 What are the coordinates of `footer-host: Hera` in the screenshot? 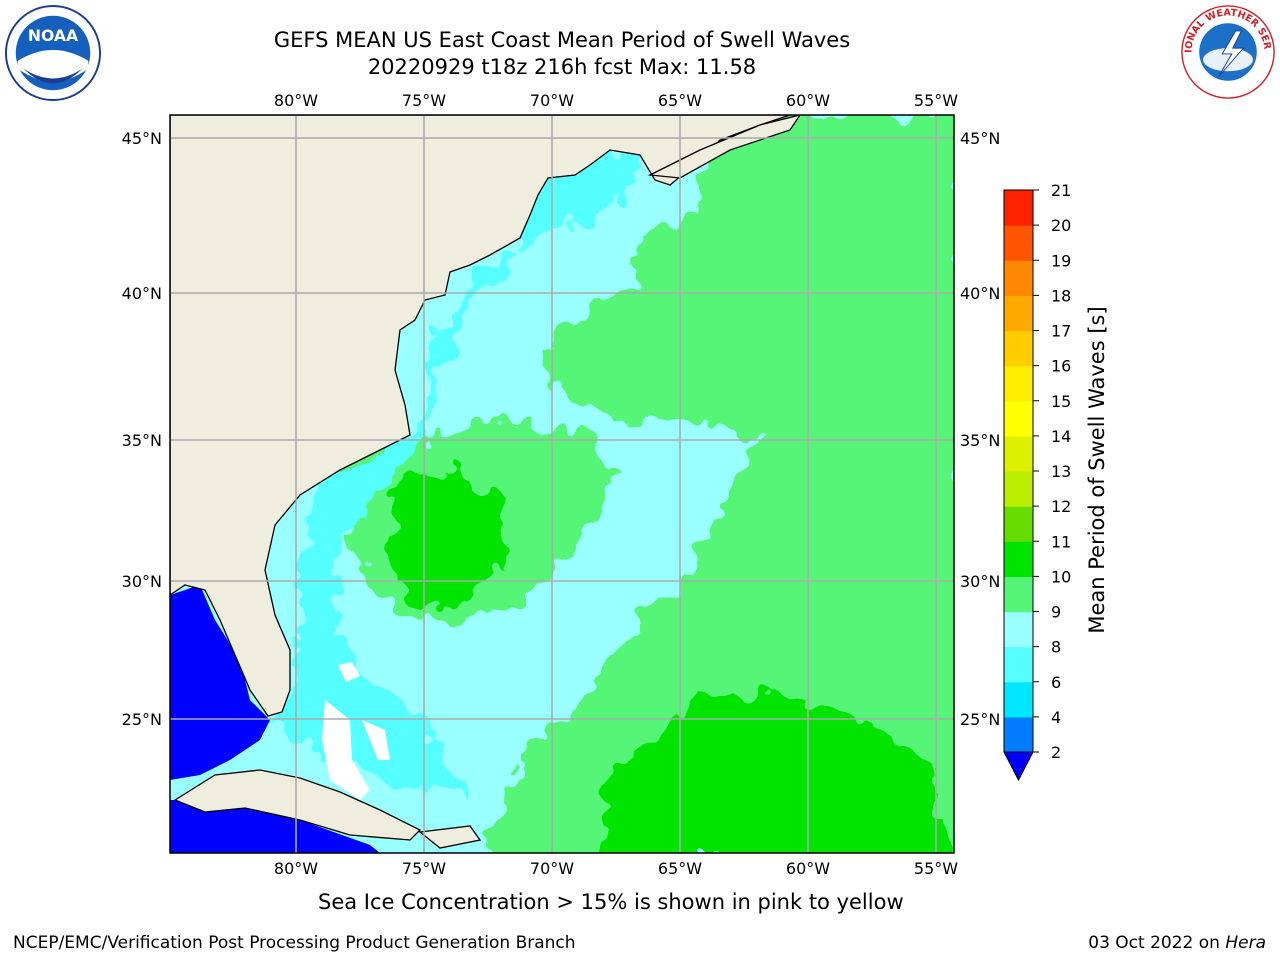 It's located at (1245, 943).